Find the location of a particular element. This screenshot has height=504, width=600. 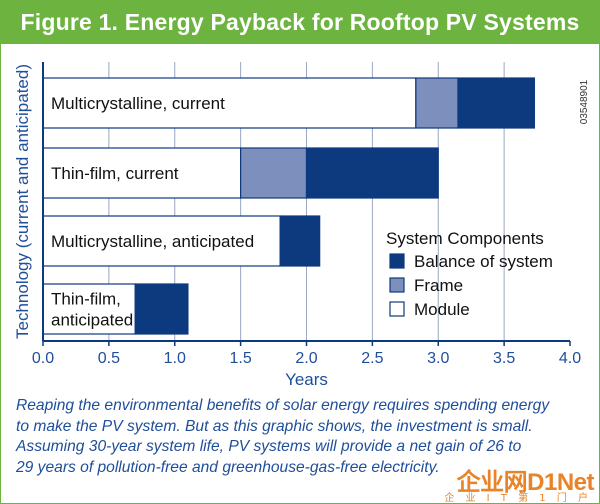

watermark-logo: 企业网D1Net 企 业 I T 第 1 门 户 is located at coordinates (514, 483).